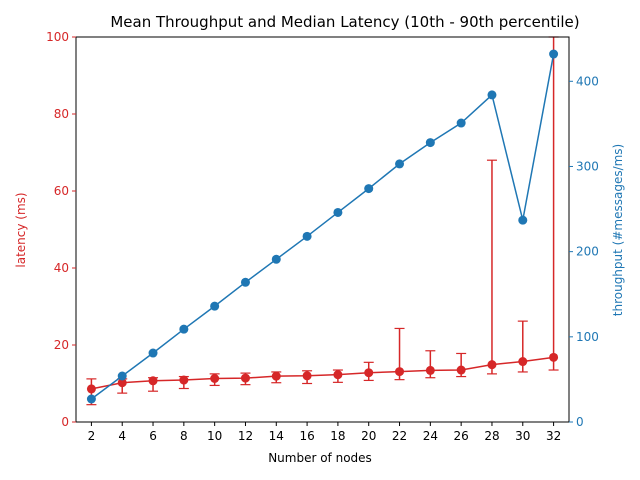 The height and width of the screenshot is (480, 640). I want to click on left-y-tick-label: 0, so click(65, 422).